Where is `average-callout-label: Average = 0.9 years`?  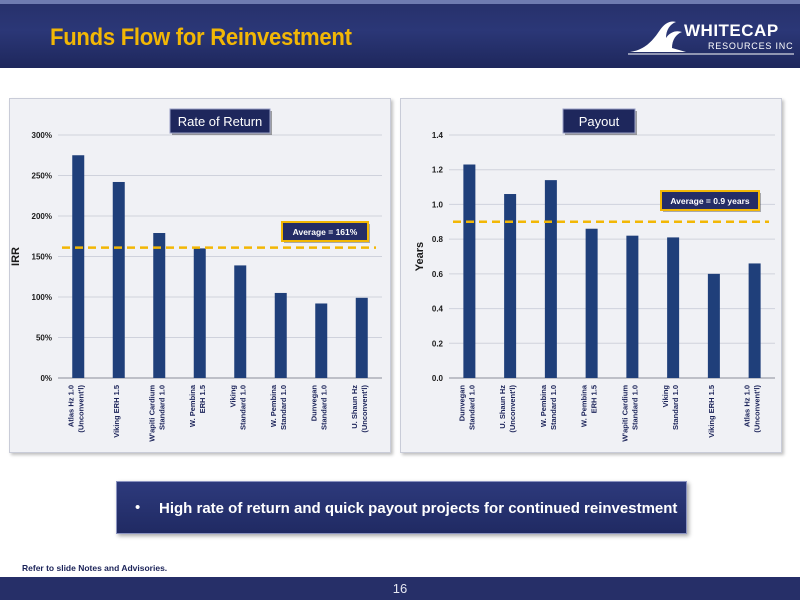
average-callout-label: Average = 0.9 years is located at coordinates (710, 201).